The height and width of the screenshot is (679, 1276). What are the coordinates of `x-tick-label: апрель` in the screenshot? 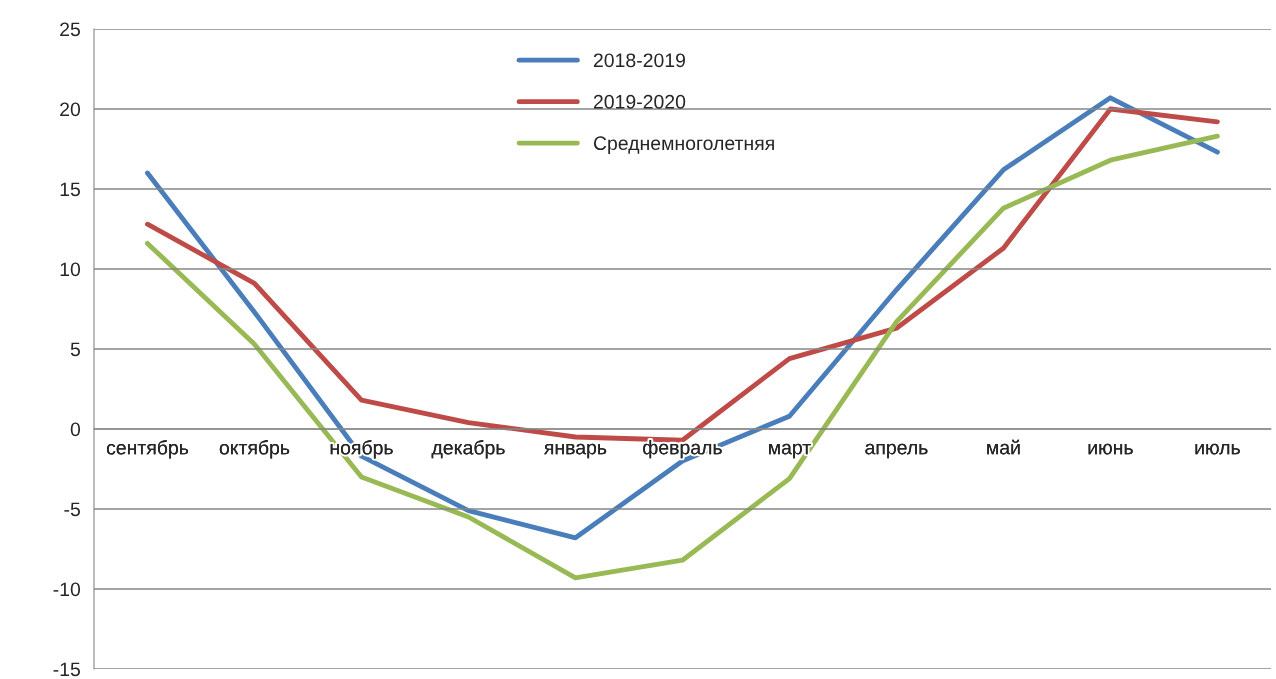 It's located at (896, 451).